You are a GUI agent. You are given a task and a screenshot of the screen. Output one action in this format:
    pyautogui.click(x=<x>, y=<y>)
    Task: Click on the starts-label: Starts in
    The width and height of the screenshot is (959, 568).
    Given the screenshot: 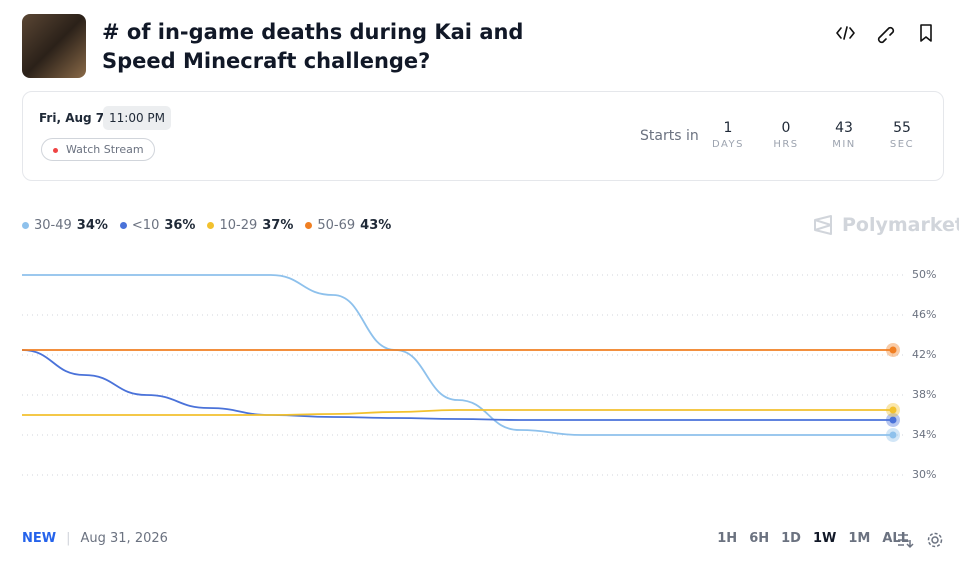 What is the action you would take?
    pyautogui.click(x=669, y=136)
    